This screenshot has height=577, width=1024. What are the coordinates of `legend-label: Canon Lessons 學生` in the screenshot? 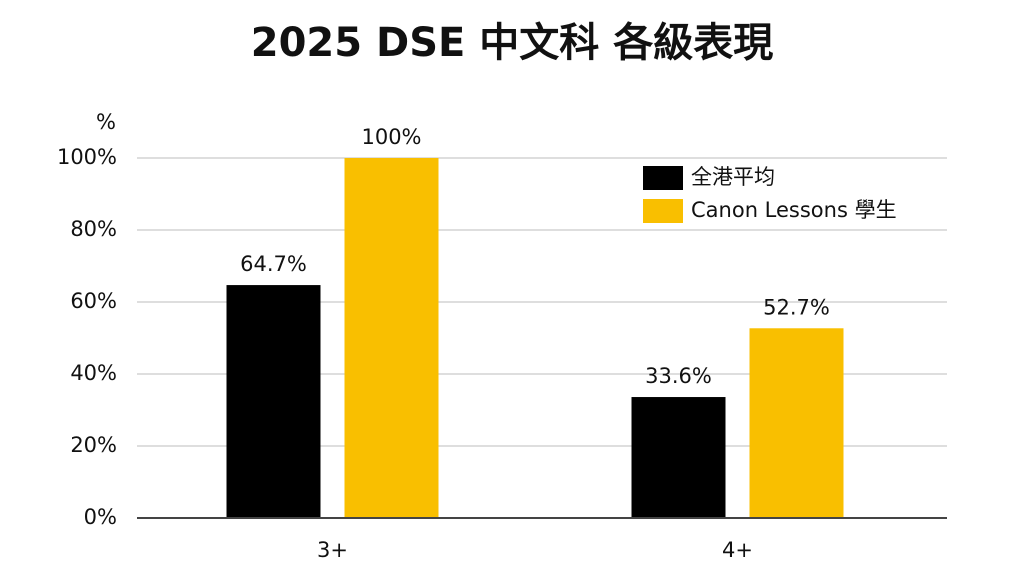 It's located at (794, 210).